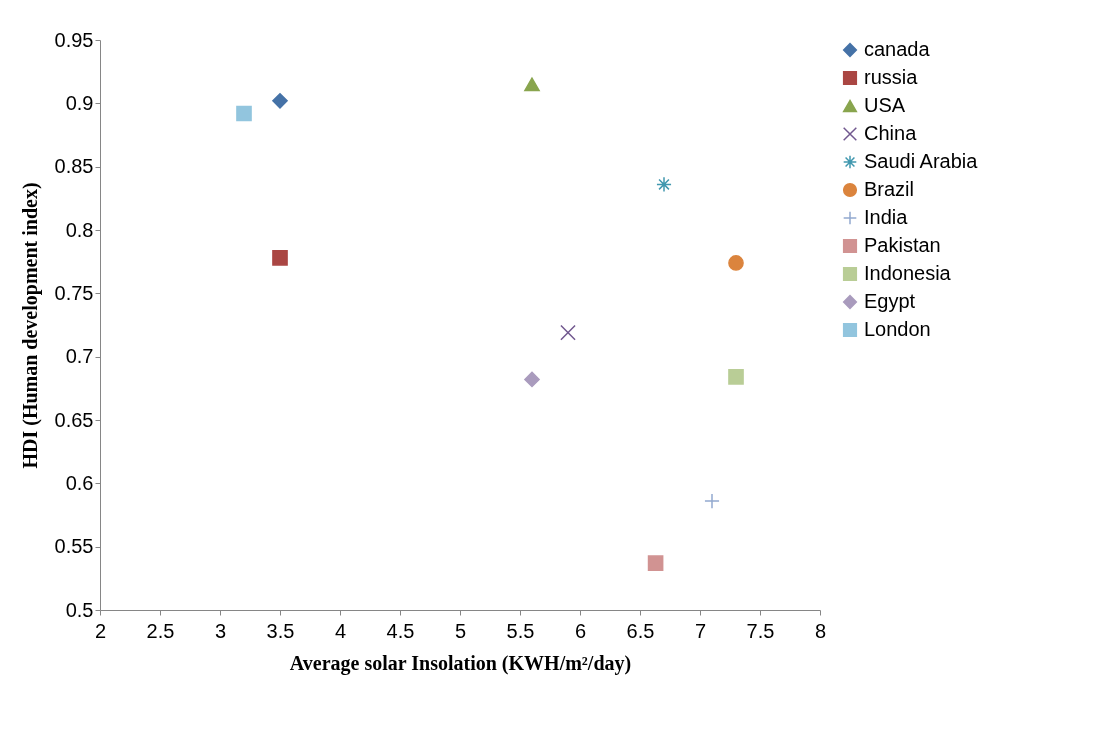  I want to click on x-tick-label: 3, so click(220, 630).